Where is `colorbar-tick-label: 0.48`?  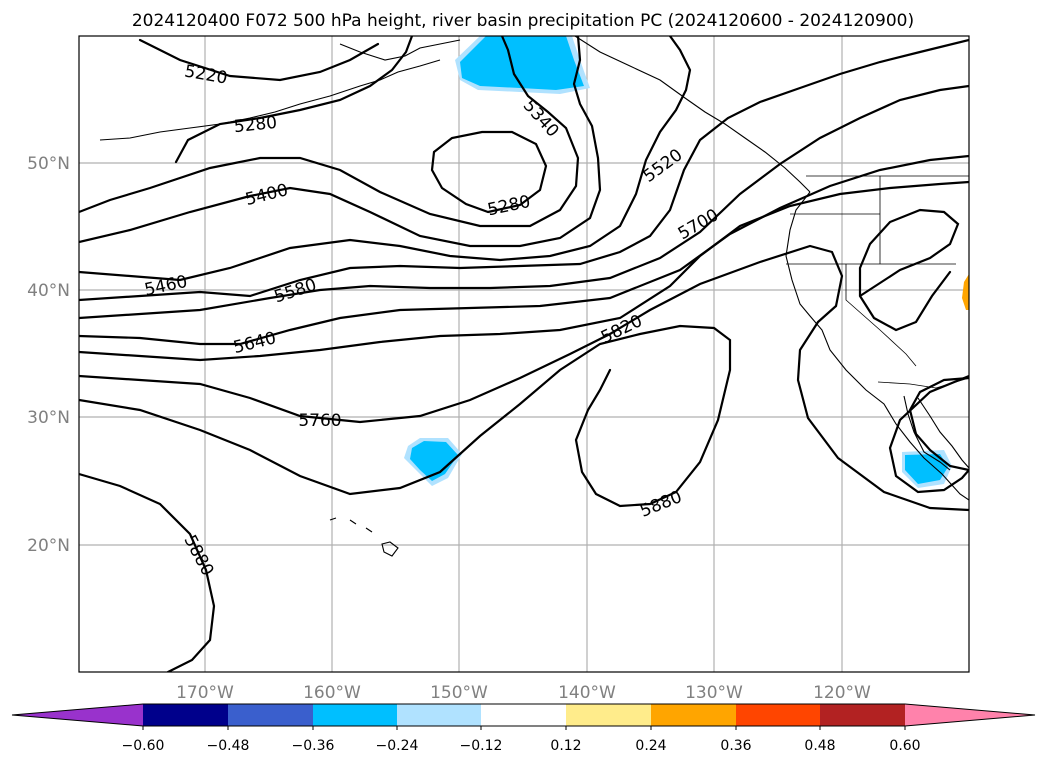
colorbar-tick-label: 0.48 is located at coordinates (819, 746).